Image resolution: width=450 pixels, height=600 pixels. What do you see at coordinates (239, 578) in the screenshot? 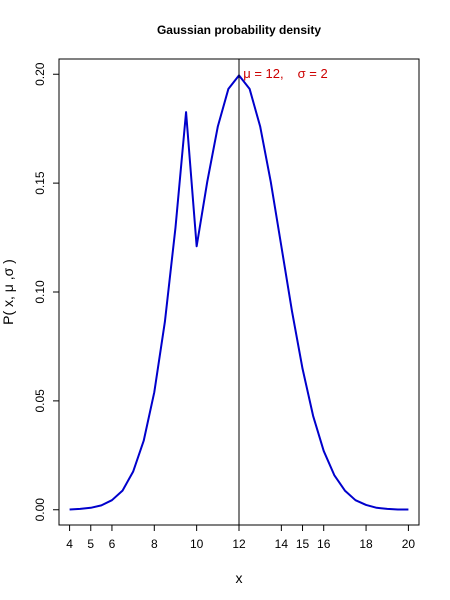
I see `x-axis-label: x` at bounding box center [239, 578].